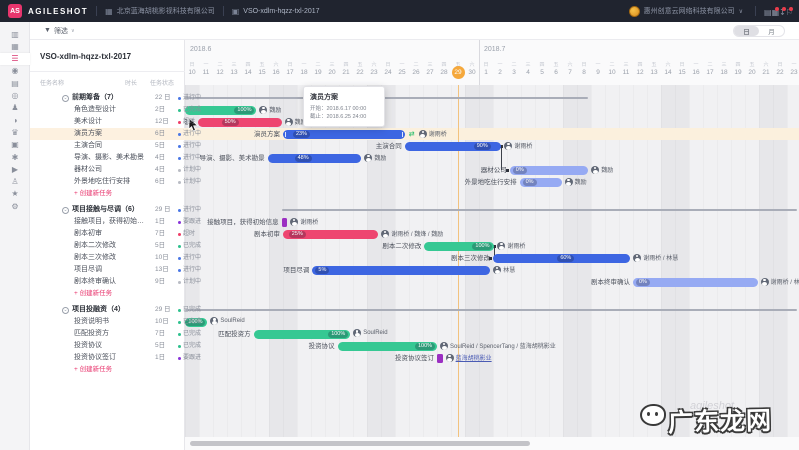 The height and width of the screenshot is (450, 799). I want to click on task-row: 接触项目，获得初始信... 1日 要跟进, so click(115, 222).